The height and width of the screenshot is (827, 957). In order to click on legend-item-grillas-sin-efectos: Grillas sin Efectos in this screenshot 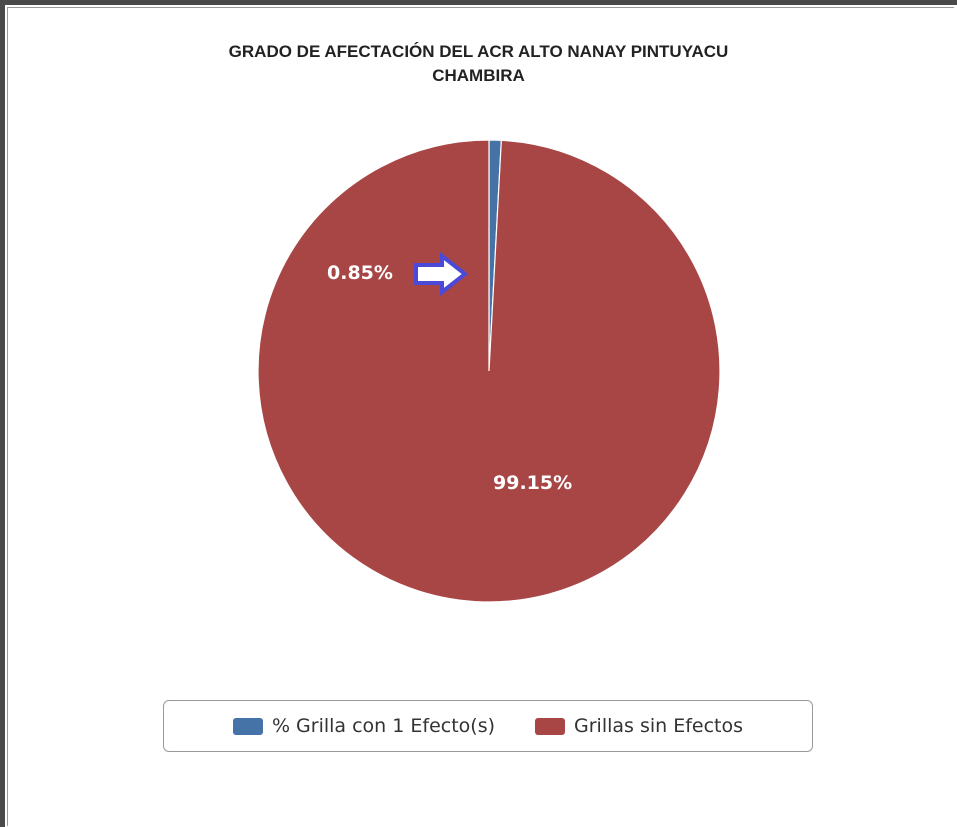, I will do `click(639, 726)`.